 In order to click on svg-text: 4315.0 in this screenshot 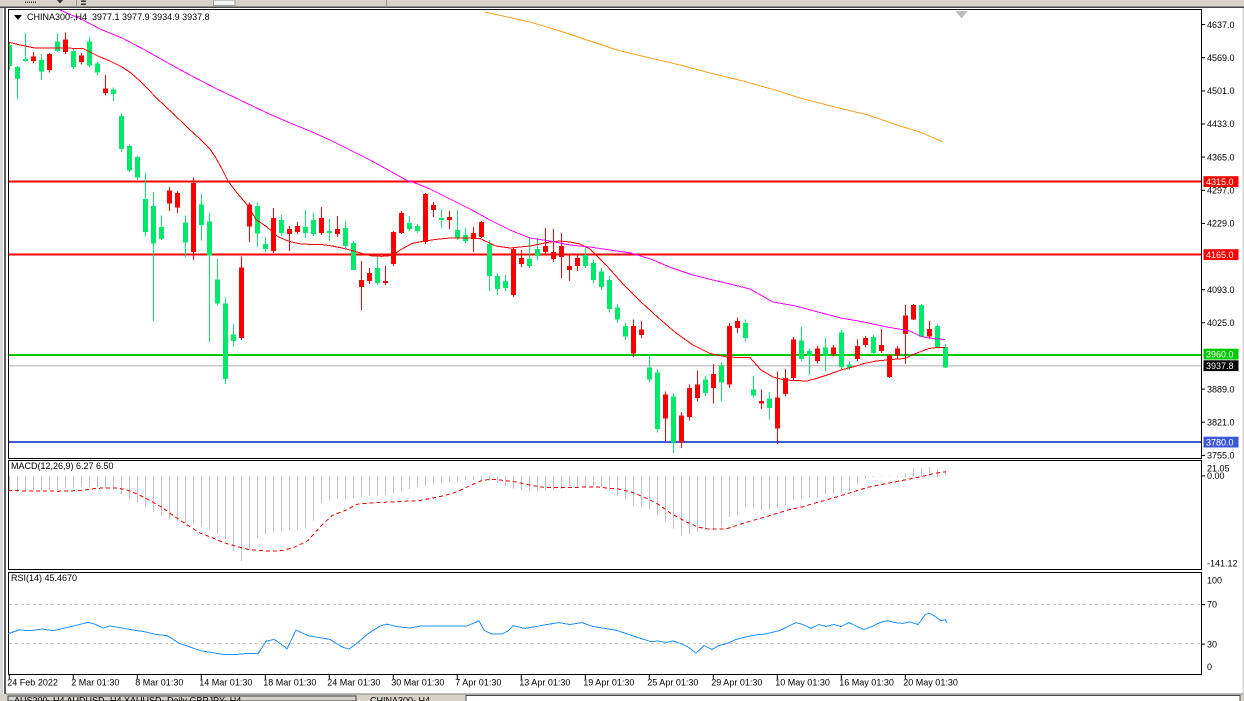, I will do `click(1220, 182)`.